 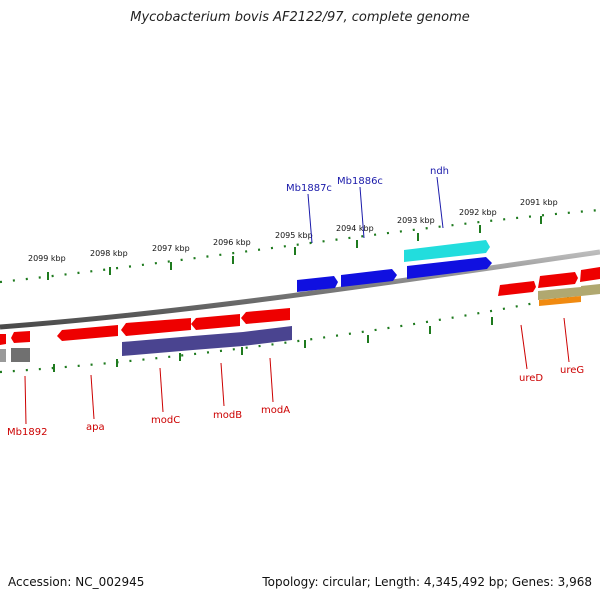 I want to click on gene-label-apa: apa, so click(x=95, y=427).